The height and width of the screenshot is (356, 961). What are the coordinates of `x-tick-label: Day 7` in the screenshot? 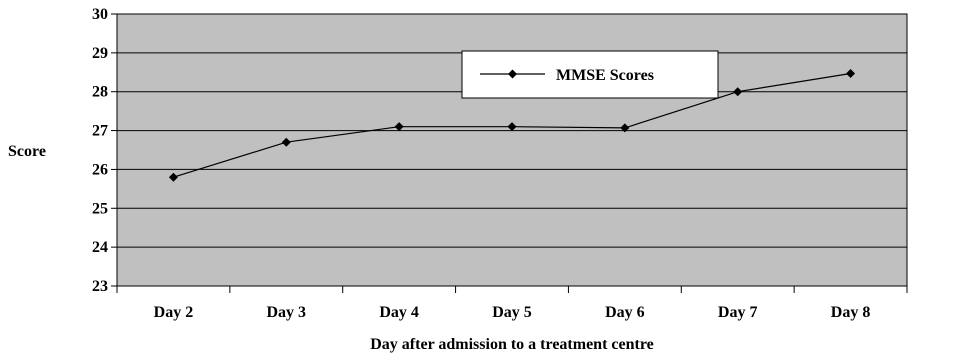 It's located at (738, 312).